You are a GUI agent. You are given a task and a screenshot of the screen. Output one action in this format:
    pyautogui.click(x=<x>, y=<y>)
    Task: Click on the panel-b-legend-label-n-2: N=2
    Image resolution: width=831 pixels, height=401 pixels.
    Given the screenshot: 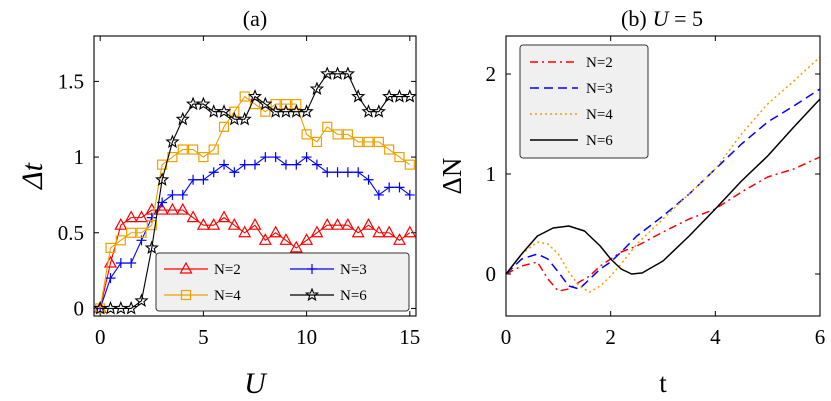 What is the action you would take?
    pyautogui.click(x=599, y=63)
    